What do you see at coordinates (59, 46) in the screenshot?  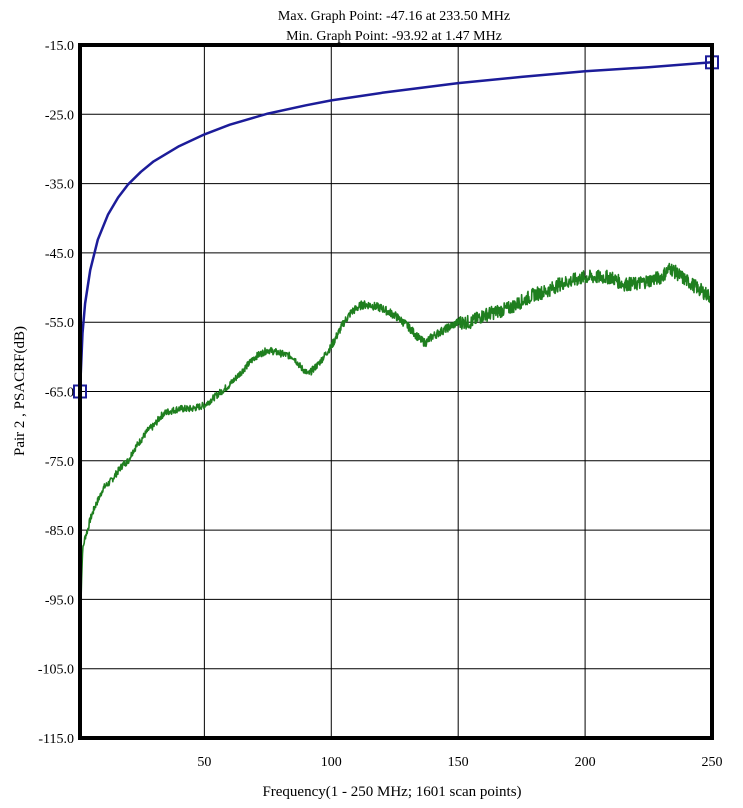 I see `y-tick-label: -15.0` at bounding box center [59, 46].